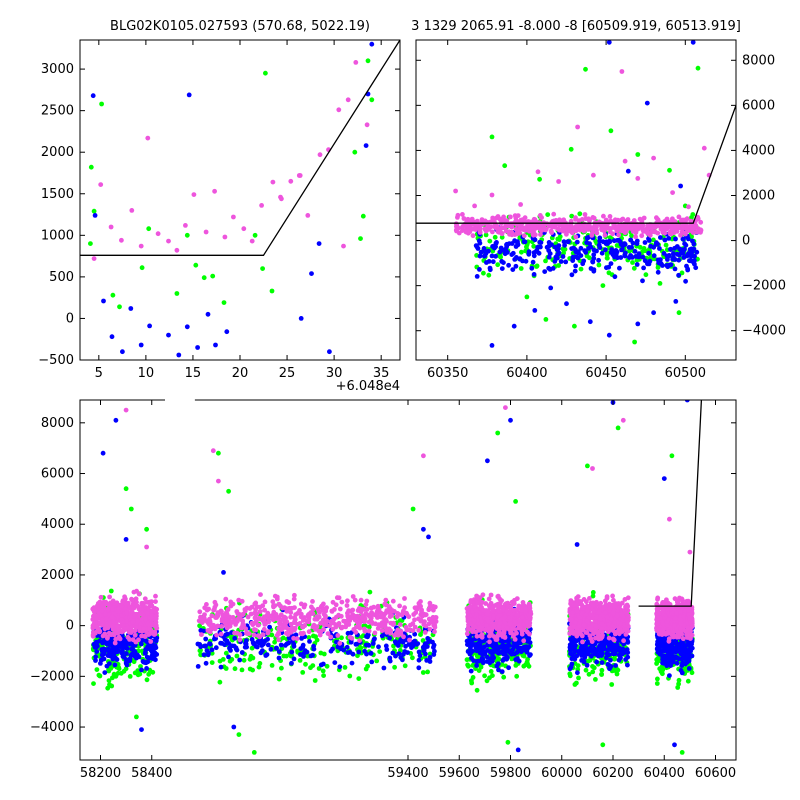 The height and width of the screenshot is (800, 800). I want to click on y-tick-label: 1000, so click(57, 235).